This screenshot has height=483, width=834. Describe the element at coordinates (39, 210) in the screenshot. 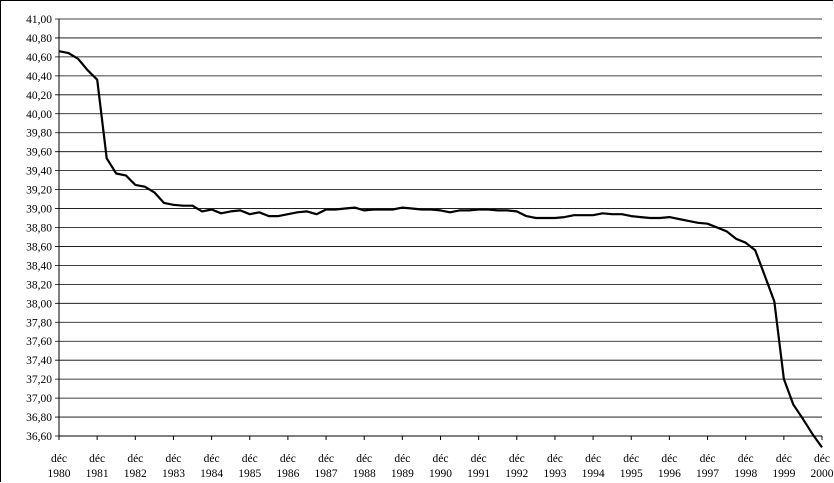

I see `y-tick-label: 39,00` at that location.